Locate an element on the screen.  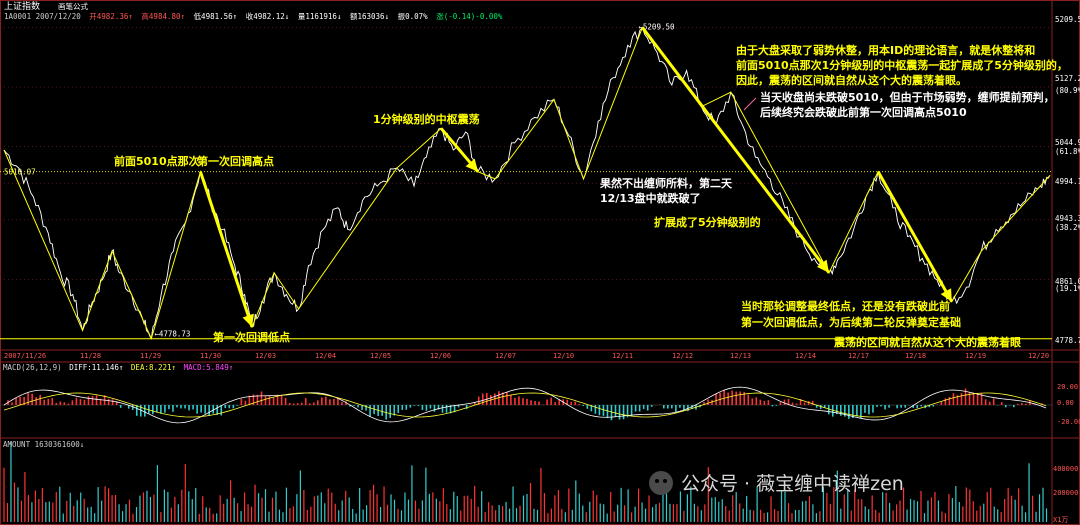
date-label-15: 12/18 is located at coordinates (915, 356).